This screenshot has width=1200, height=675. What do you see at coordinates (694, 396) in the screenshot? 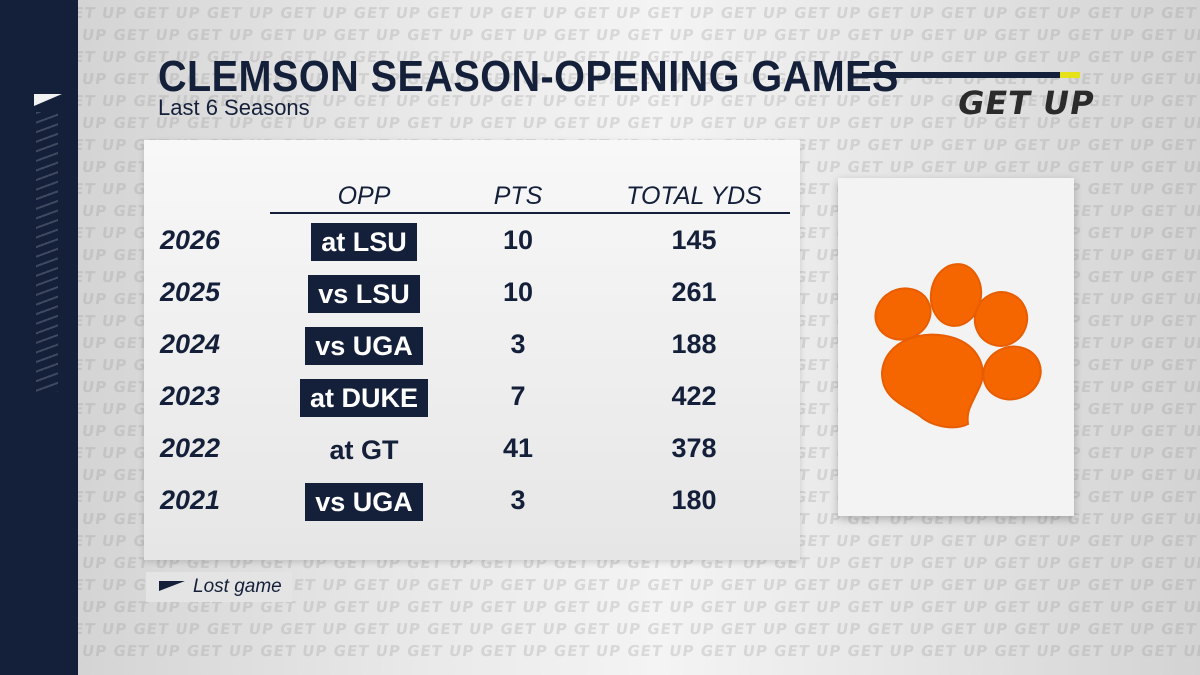
I see `total-yards-cell: 422` at bounding box center [694, 396].